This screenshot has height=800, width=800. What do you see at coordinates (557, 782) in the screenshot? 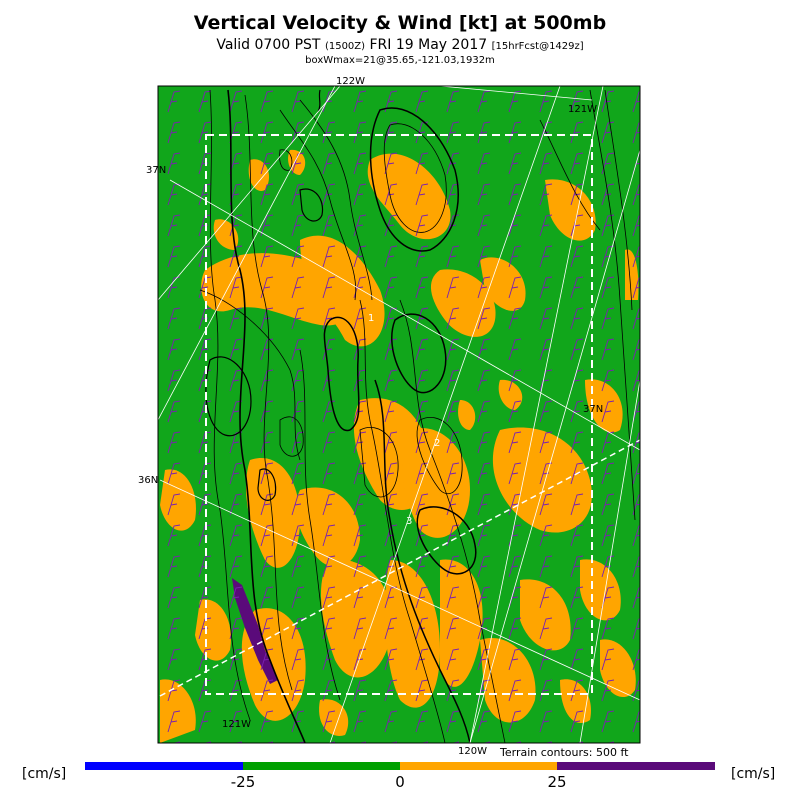
I see `colorbar-tick-25: 25` at bounding box center [557, 782].